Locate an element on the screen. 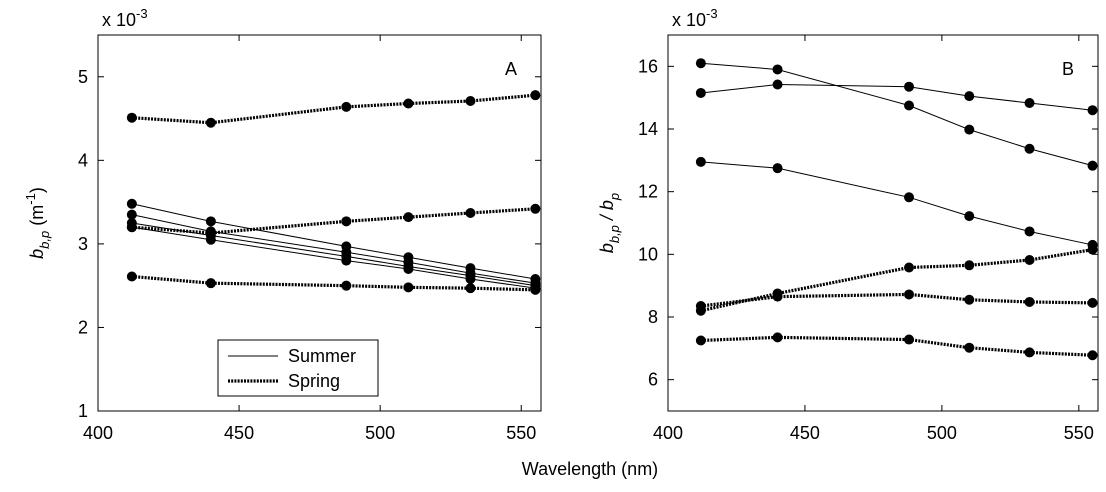 This screenshot has width=1106, height=492. y-axis-title-part: ) is located at coordinates (37, 190).